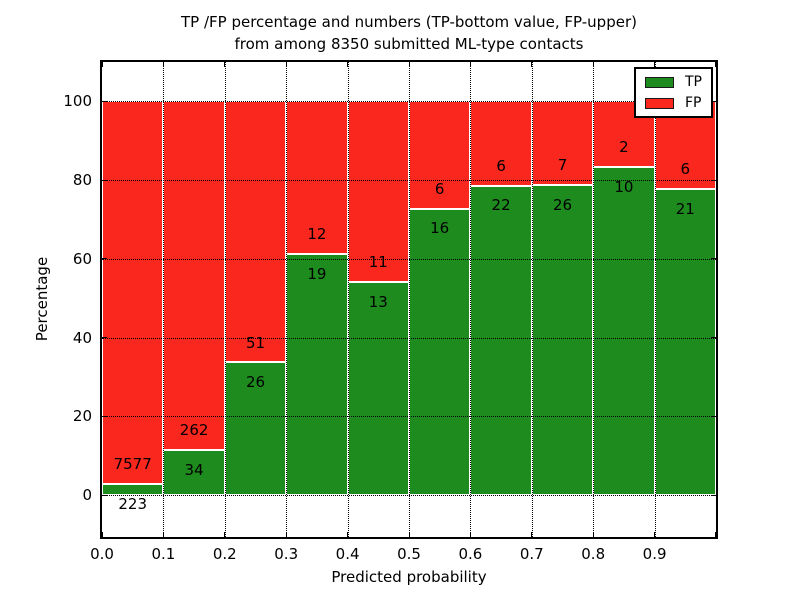 This screenshot has height=600, width=800. What do you see at coordinates (132, 464) in the screenshot?
I see `fp-count-label: 7577` at bounding box center [132, 464].